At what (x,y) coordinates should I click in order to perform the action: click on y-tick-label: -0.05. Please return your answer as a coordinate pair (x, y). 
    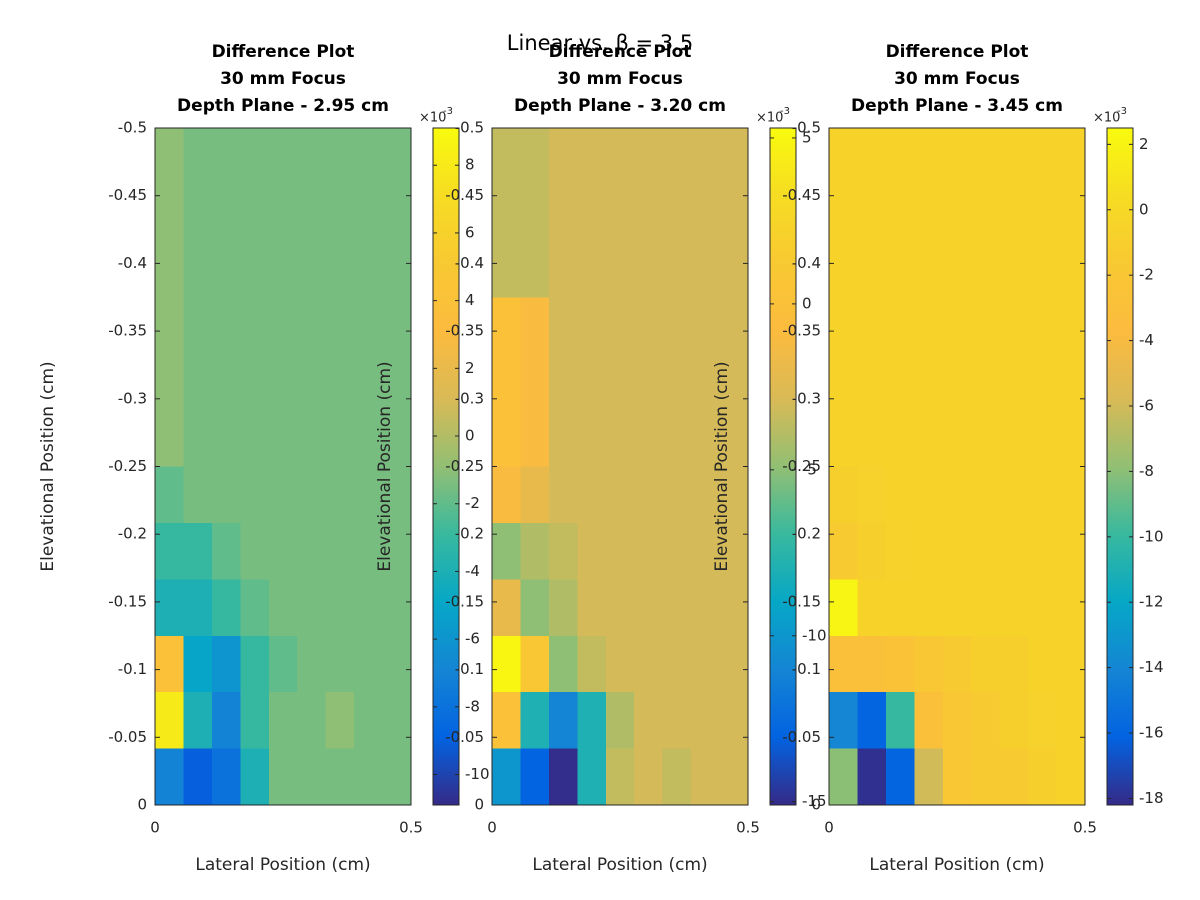
    Looking at the image, I should click on (464, 737).